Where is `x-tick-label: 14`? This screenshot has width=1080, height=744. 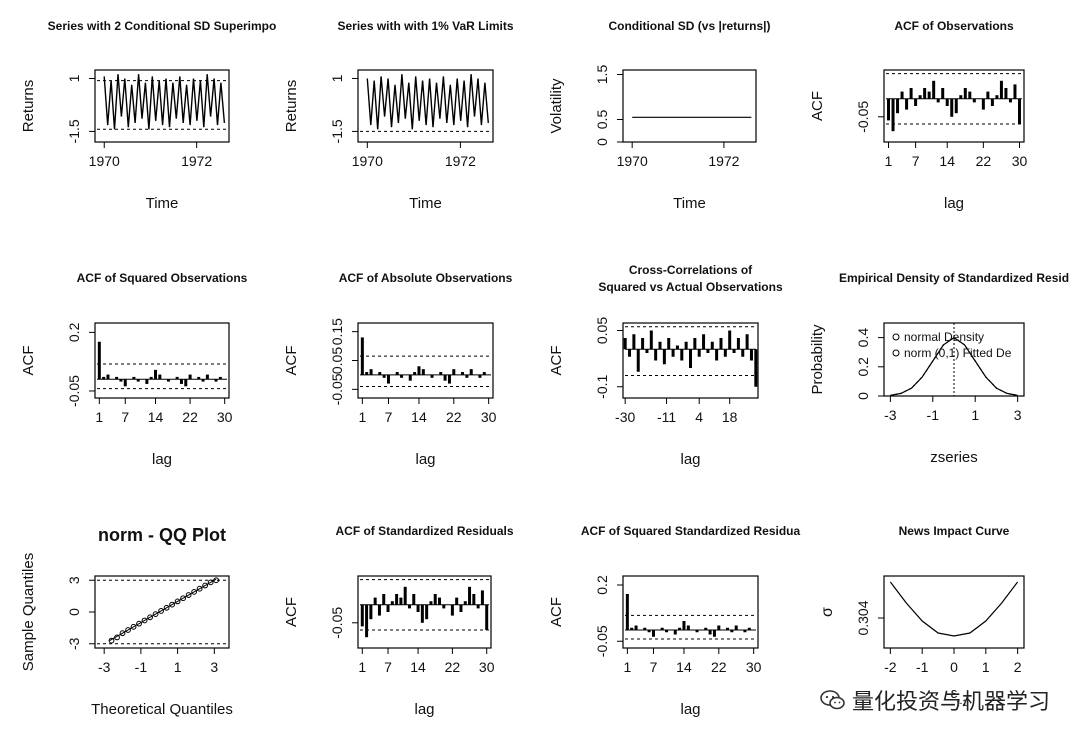 x-tick-label: 14 is located at coordinates (418, 667).